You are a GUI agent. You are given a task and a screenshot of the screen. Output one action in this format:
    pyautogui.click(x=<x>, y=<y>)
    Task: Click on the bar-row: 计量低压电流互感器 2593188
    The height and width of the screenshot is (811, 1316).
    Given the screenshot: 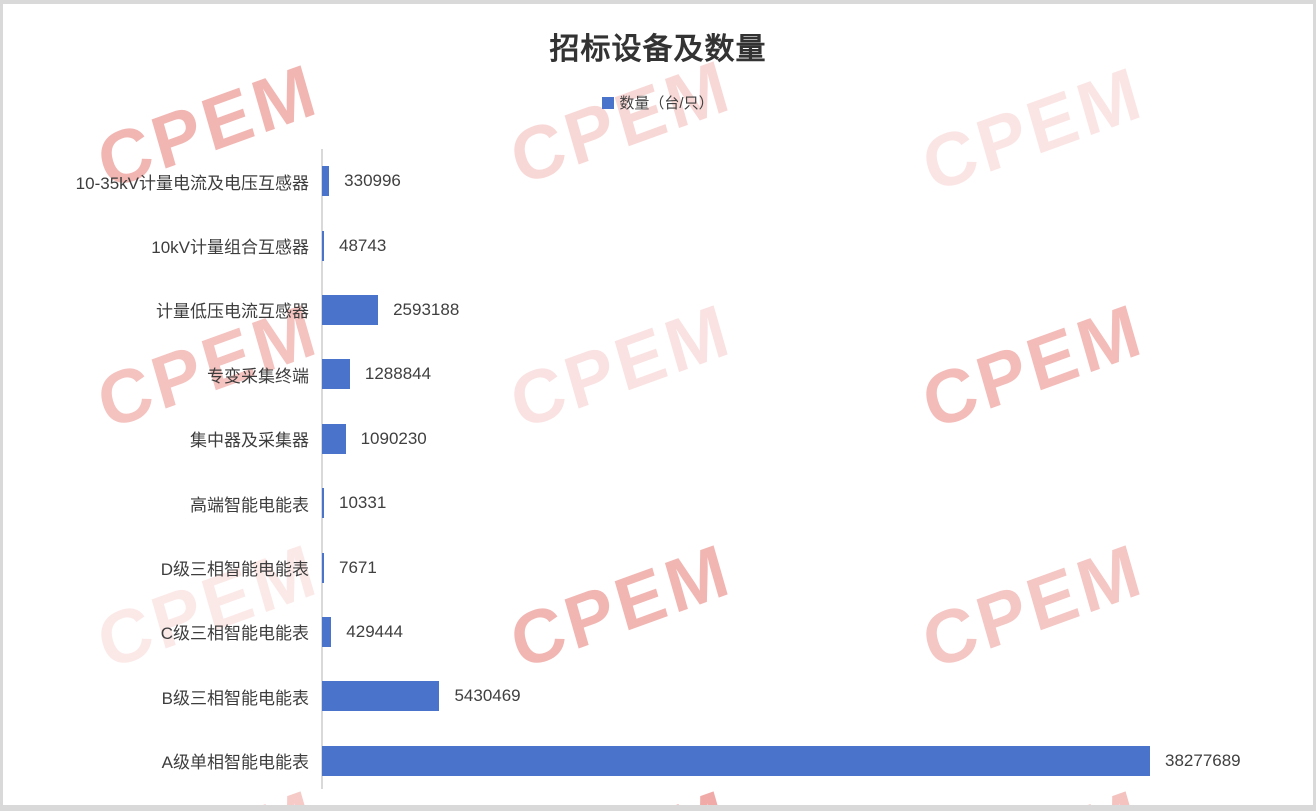 What is the action you would take?
    pyautogui.click(x=658, y=310)
    